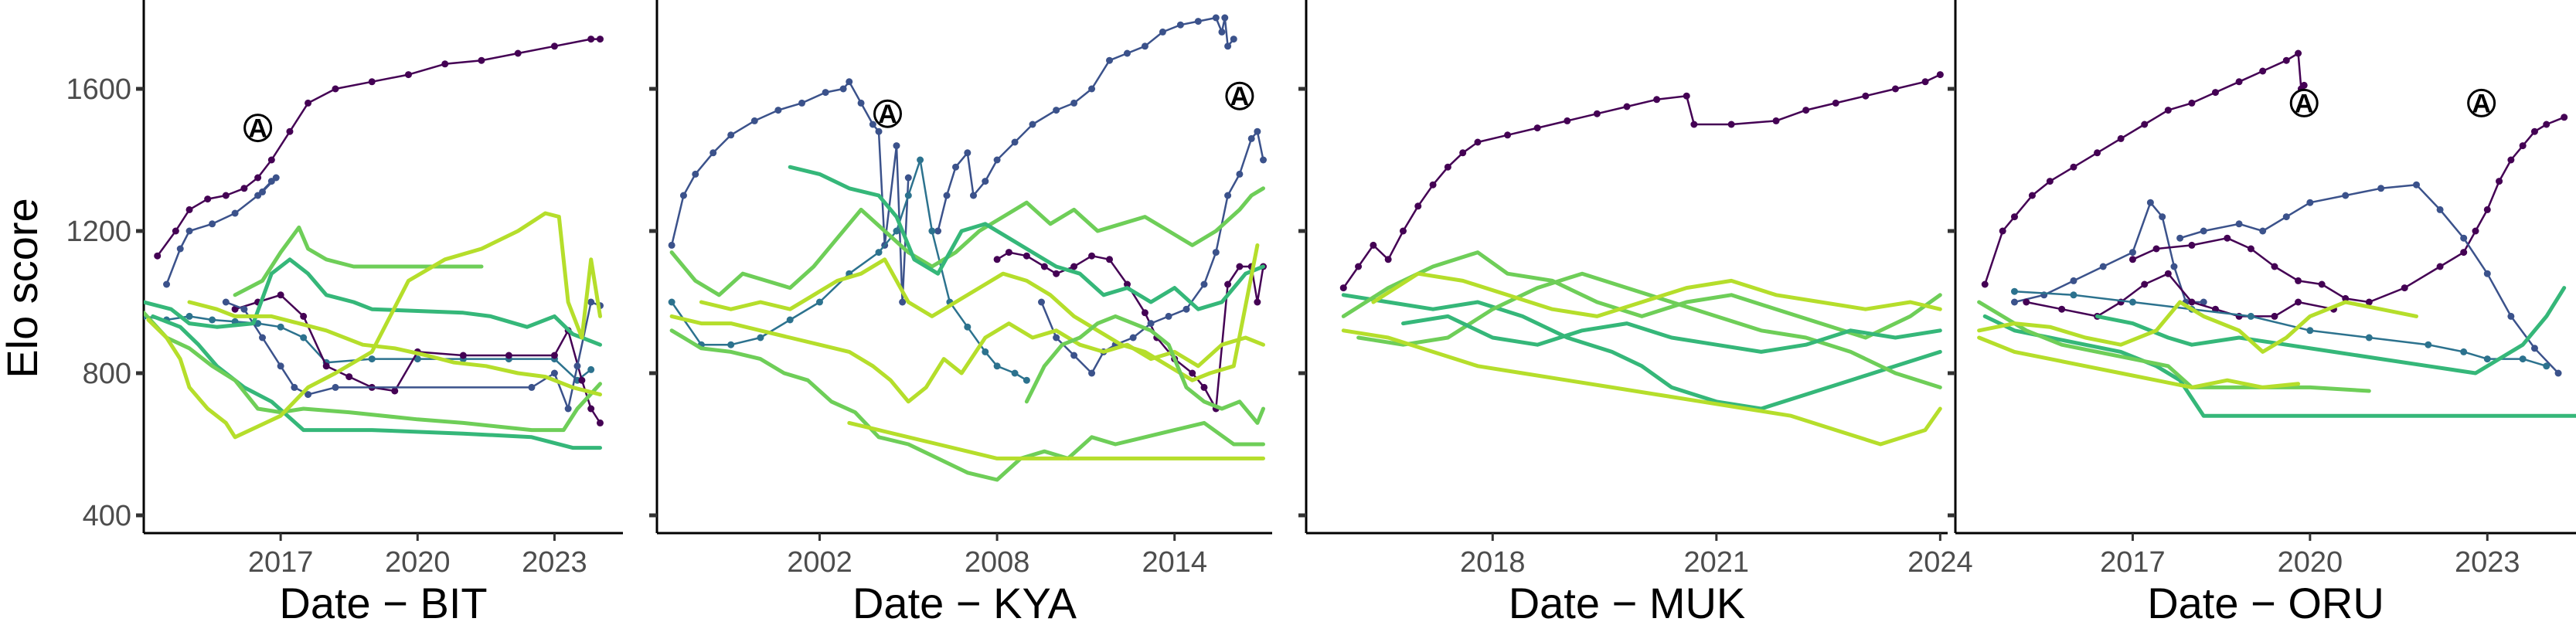  I want to click on x-tick-label: 2024, so click(1940, 562).